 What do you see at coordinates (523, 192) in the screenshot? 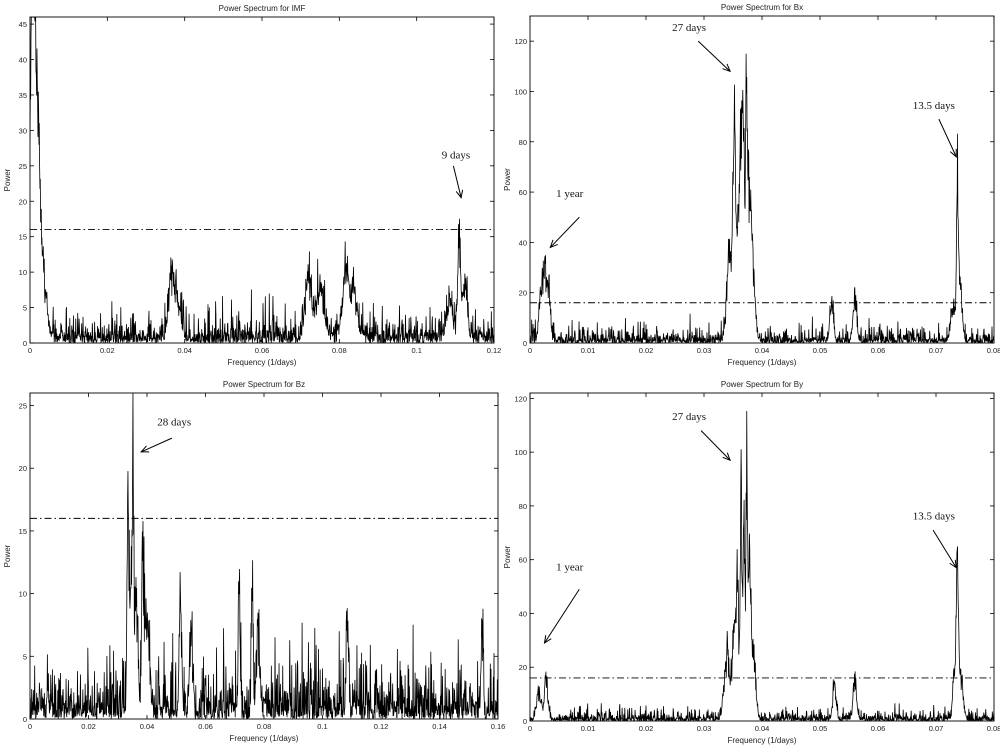
I see `y-tick-label: 60` at bounding box center [523, 192].